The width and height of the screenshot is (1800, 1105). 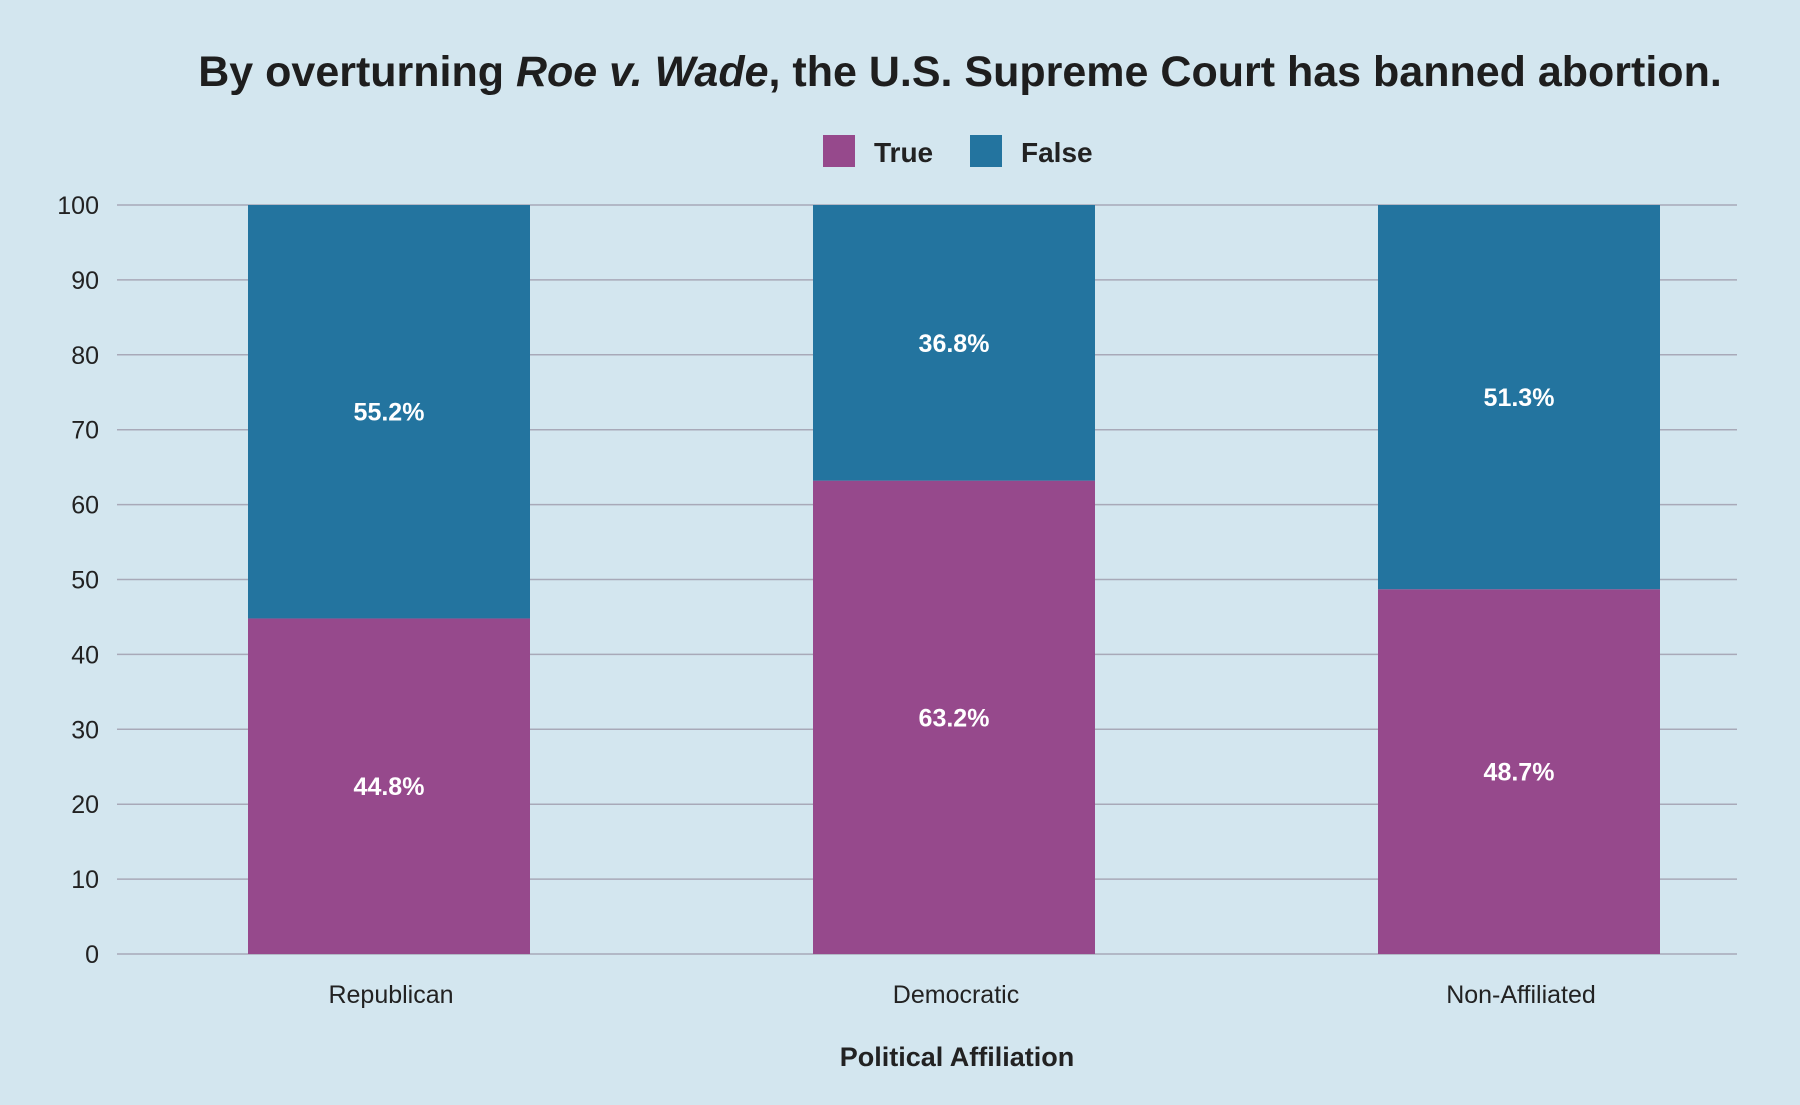 I want to click on x-tick-label: Non-Affiliated, so click(x=1521, y=995).